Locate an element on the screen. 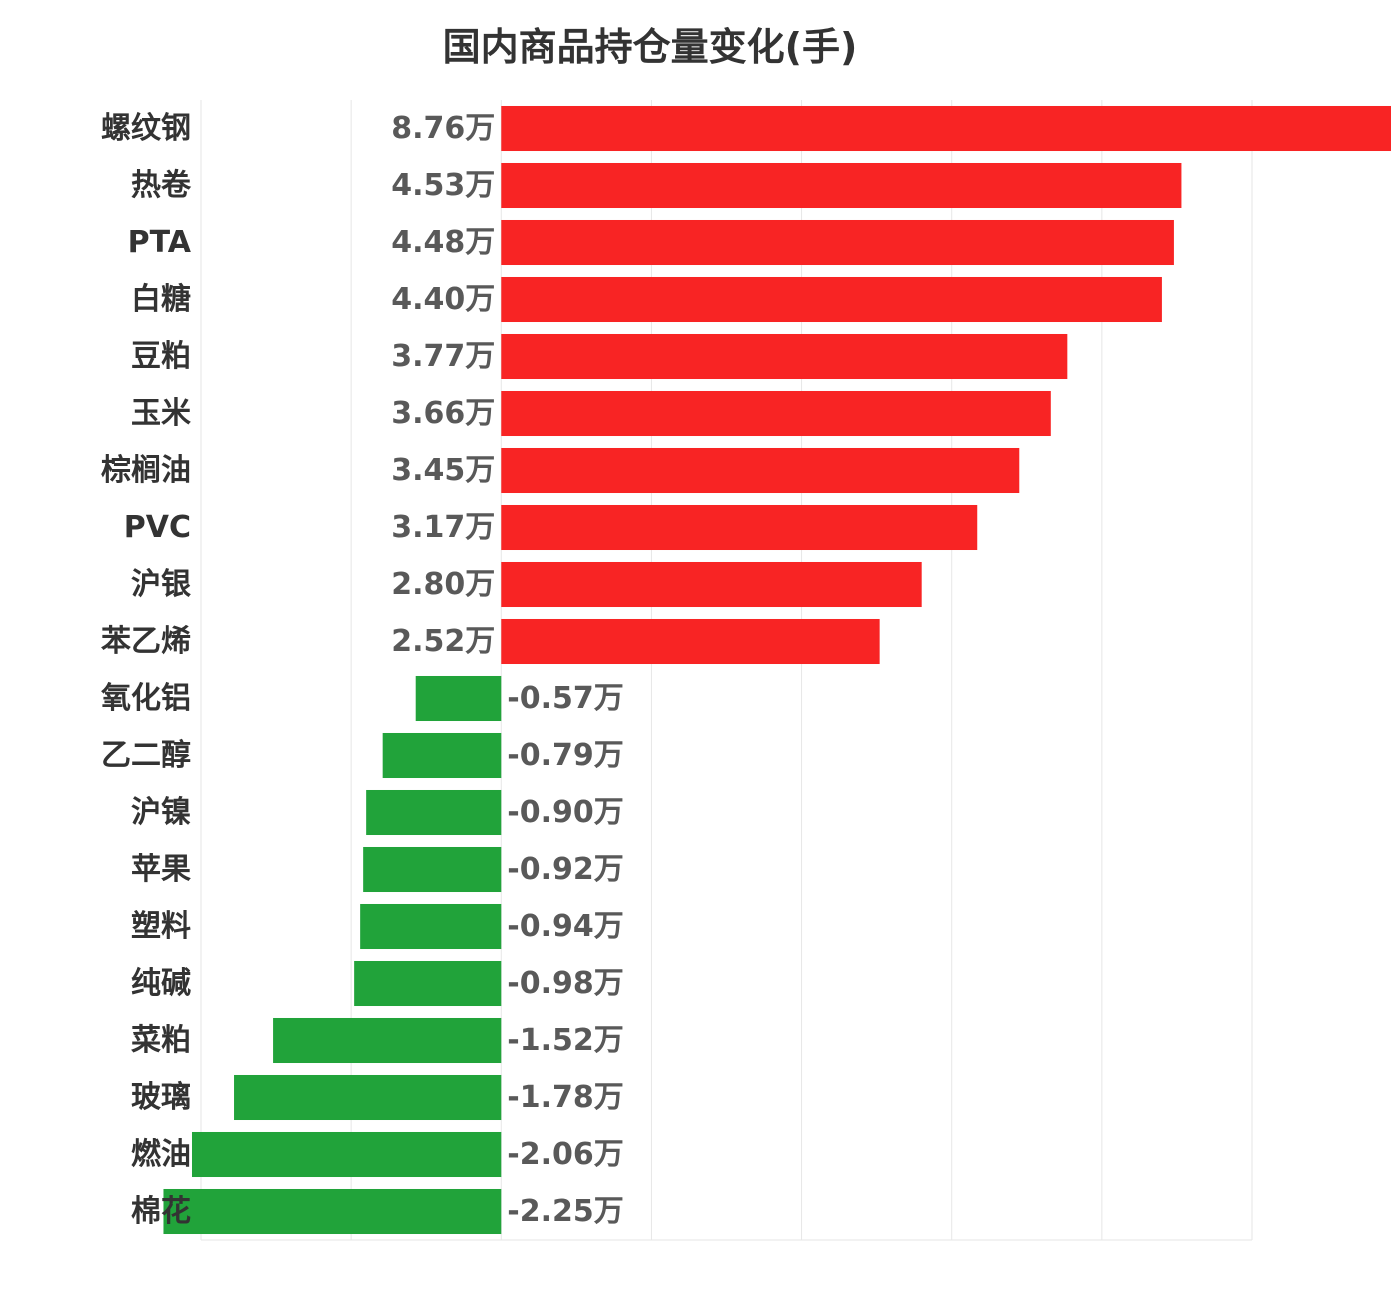 The image size is (1391, 1300). value-label: 4.53万 is located at coordinates (443, 185).